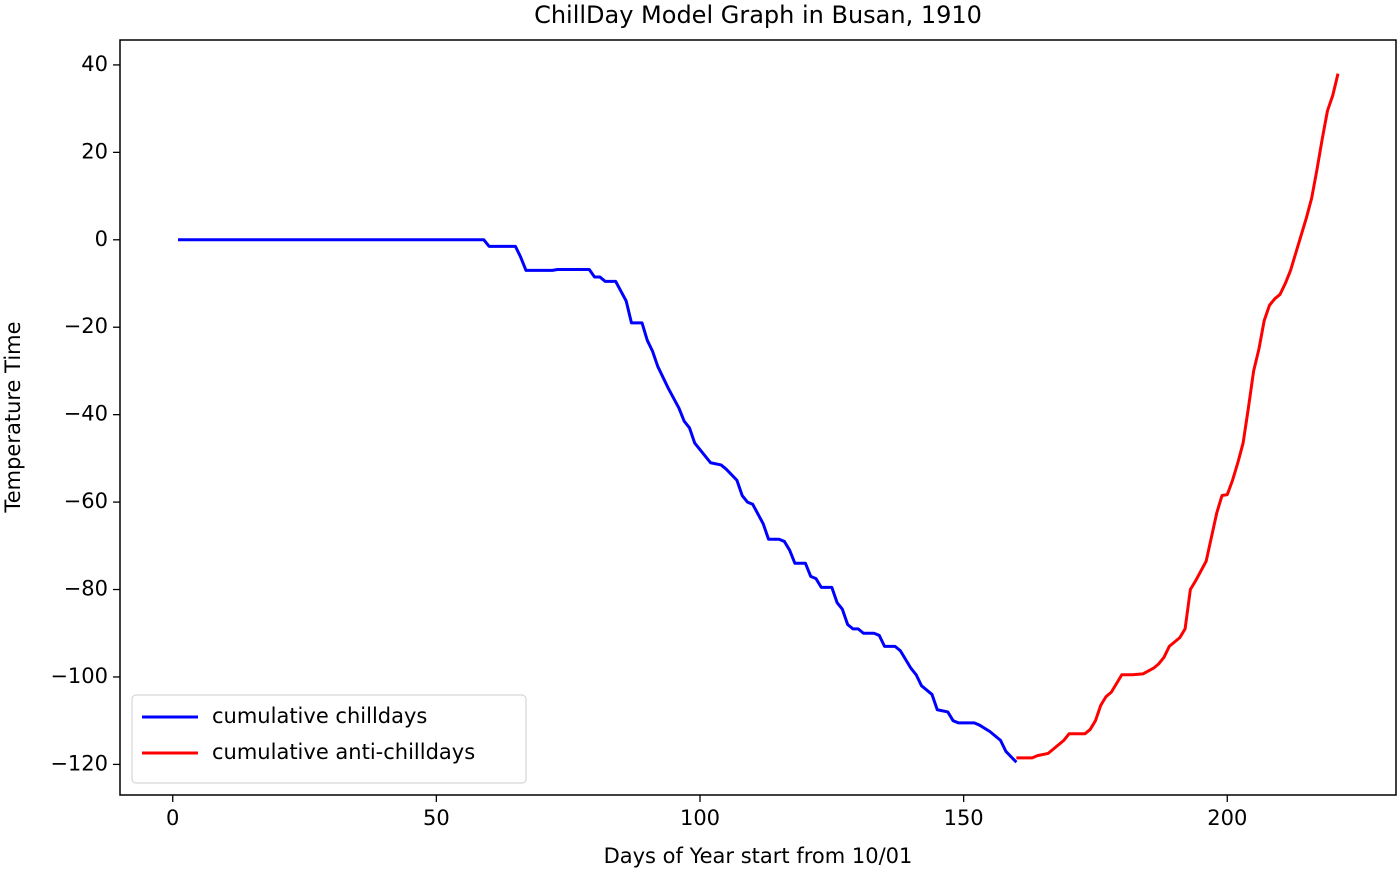 This screenshot has height=880, width=1399. What do you see at coordinates (758, 15) in the screenshot?
I see `chart-title: ChillDay Model Graph in Busan, 1910` at bounding box center [758, 15].